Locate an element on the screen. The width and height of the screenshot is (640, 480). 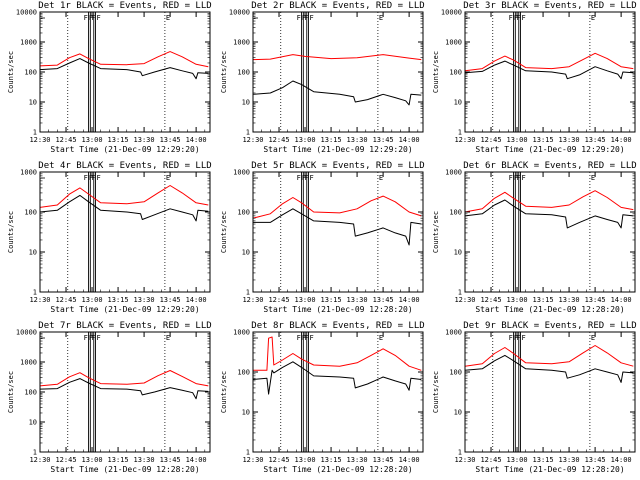
x-axis-label: Start Time (21-Dec-09 12:28:20) is located at coordinates (549, 309).